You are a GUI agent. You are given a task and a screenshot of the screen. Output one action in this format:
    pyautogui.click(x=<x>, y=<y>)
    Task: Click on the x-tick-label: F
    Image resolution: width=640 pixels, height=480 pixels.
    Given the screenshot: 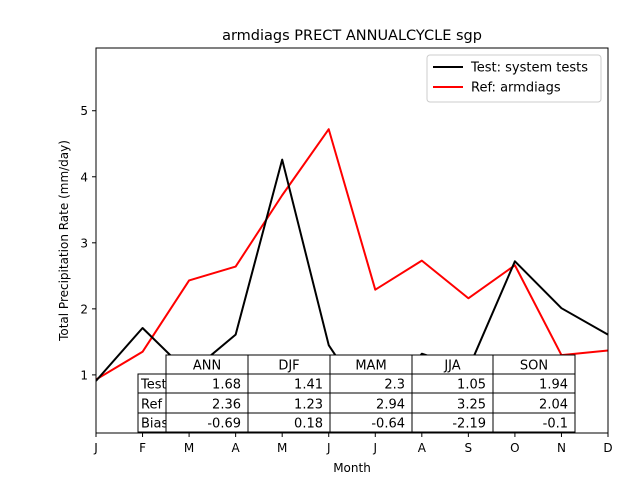 What is the action you would take?
    pyautogui.click(x=142, y=448)
    